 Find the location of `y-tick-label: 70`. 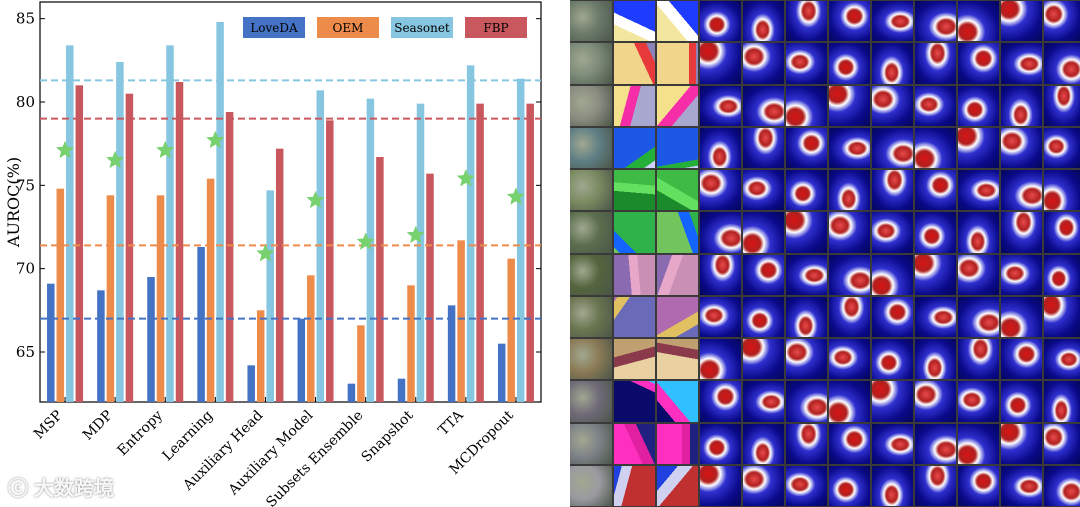

y-tick-label: 70 is located at coordinates (25, 269).